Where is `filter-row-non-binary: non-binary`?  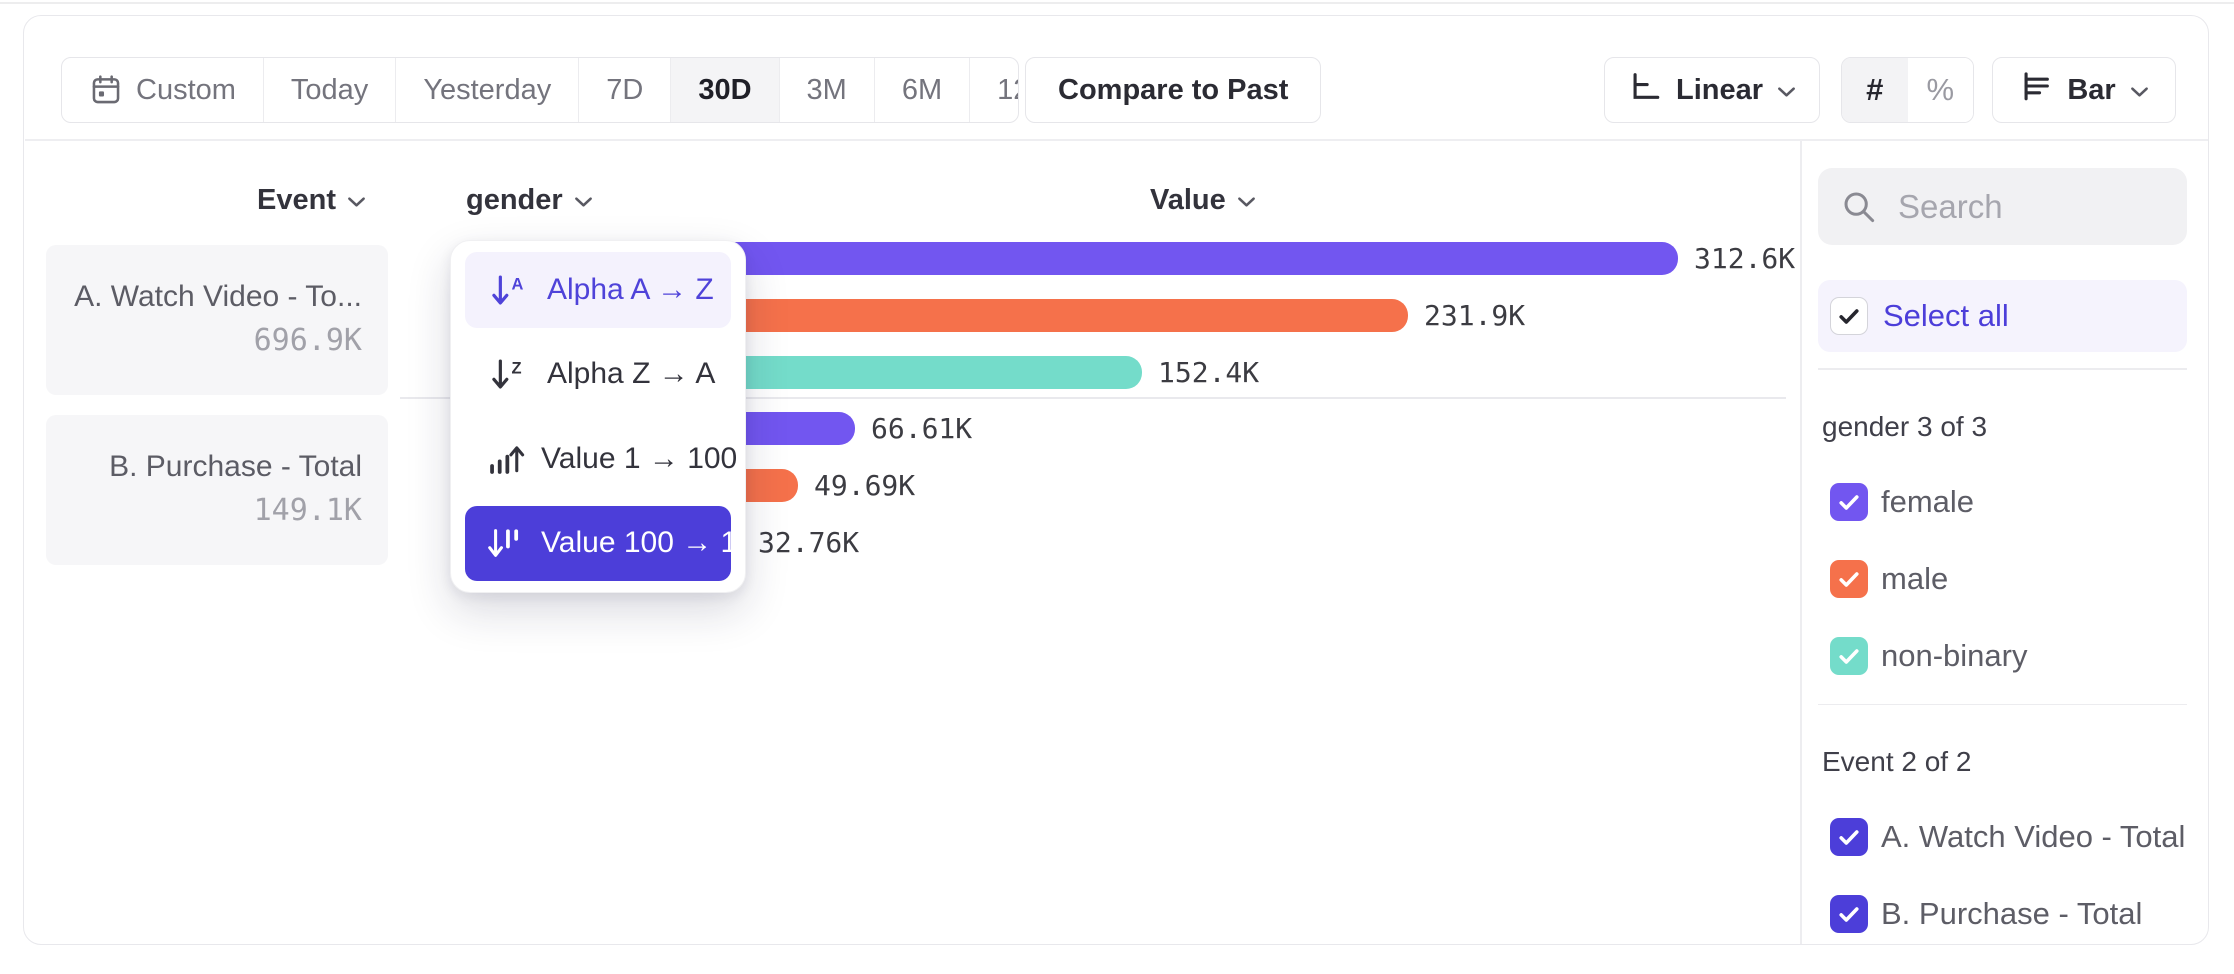
filter-row-non-binary: non-binary is located at coordinates (2002, 655).